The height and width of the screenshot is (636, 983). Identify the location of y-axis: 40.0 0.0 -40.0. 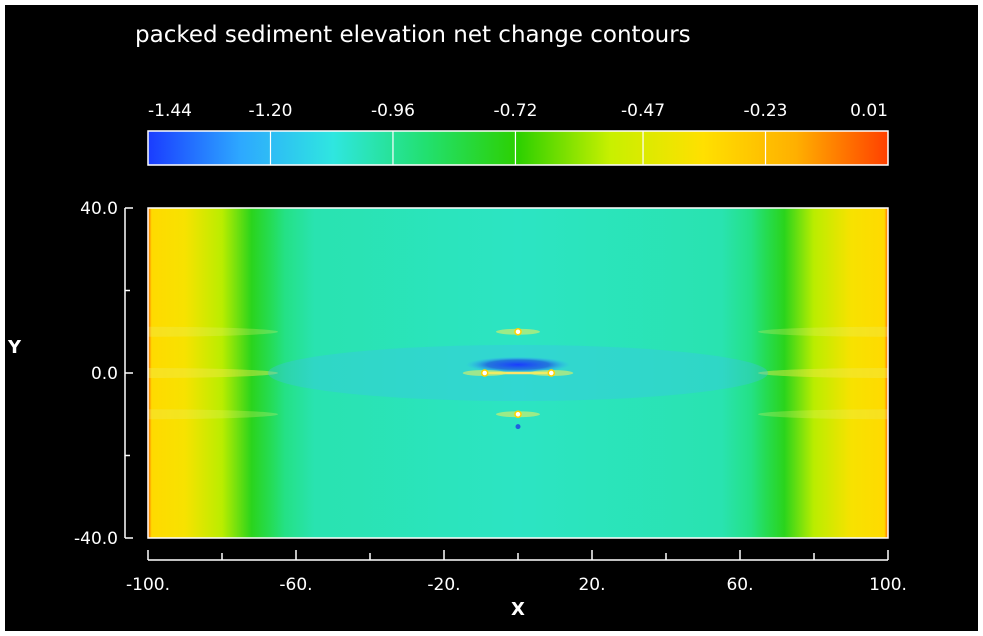
(103, 374).